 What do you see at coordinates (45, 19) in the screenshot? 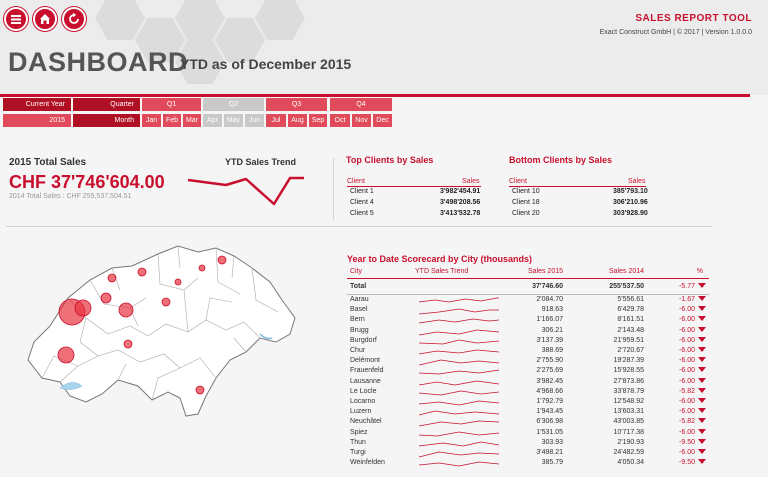
I see `home-button` at bounding box center [45, 19].